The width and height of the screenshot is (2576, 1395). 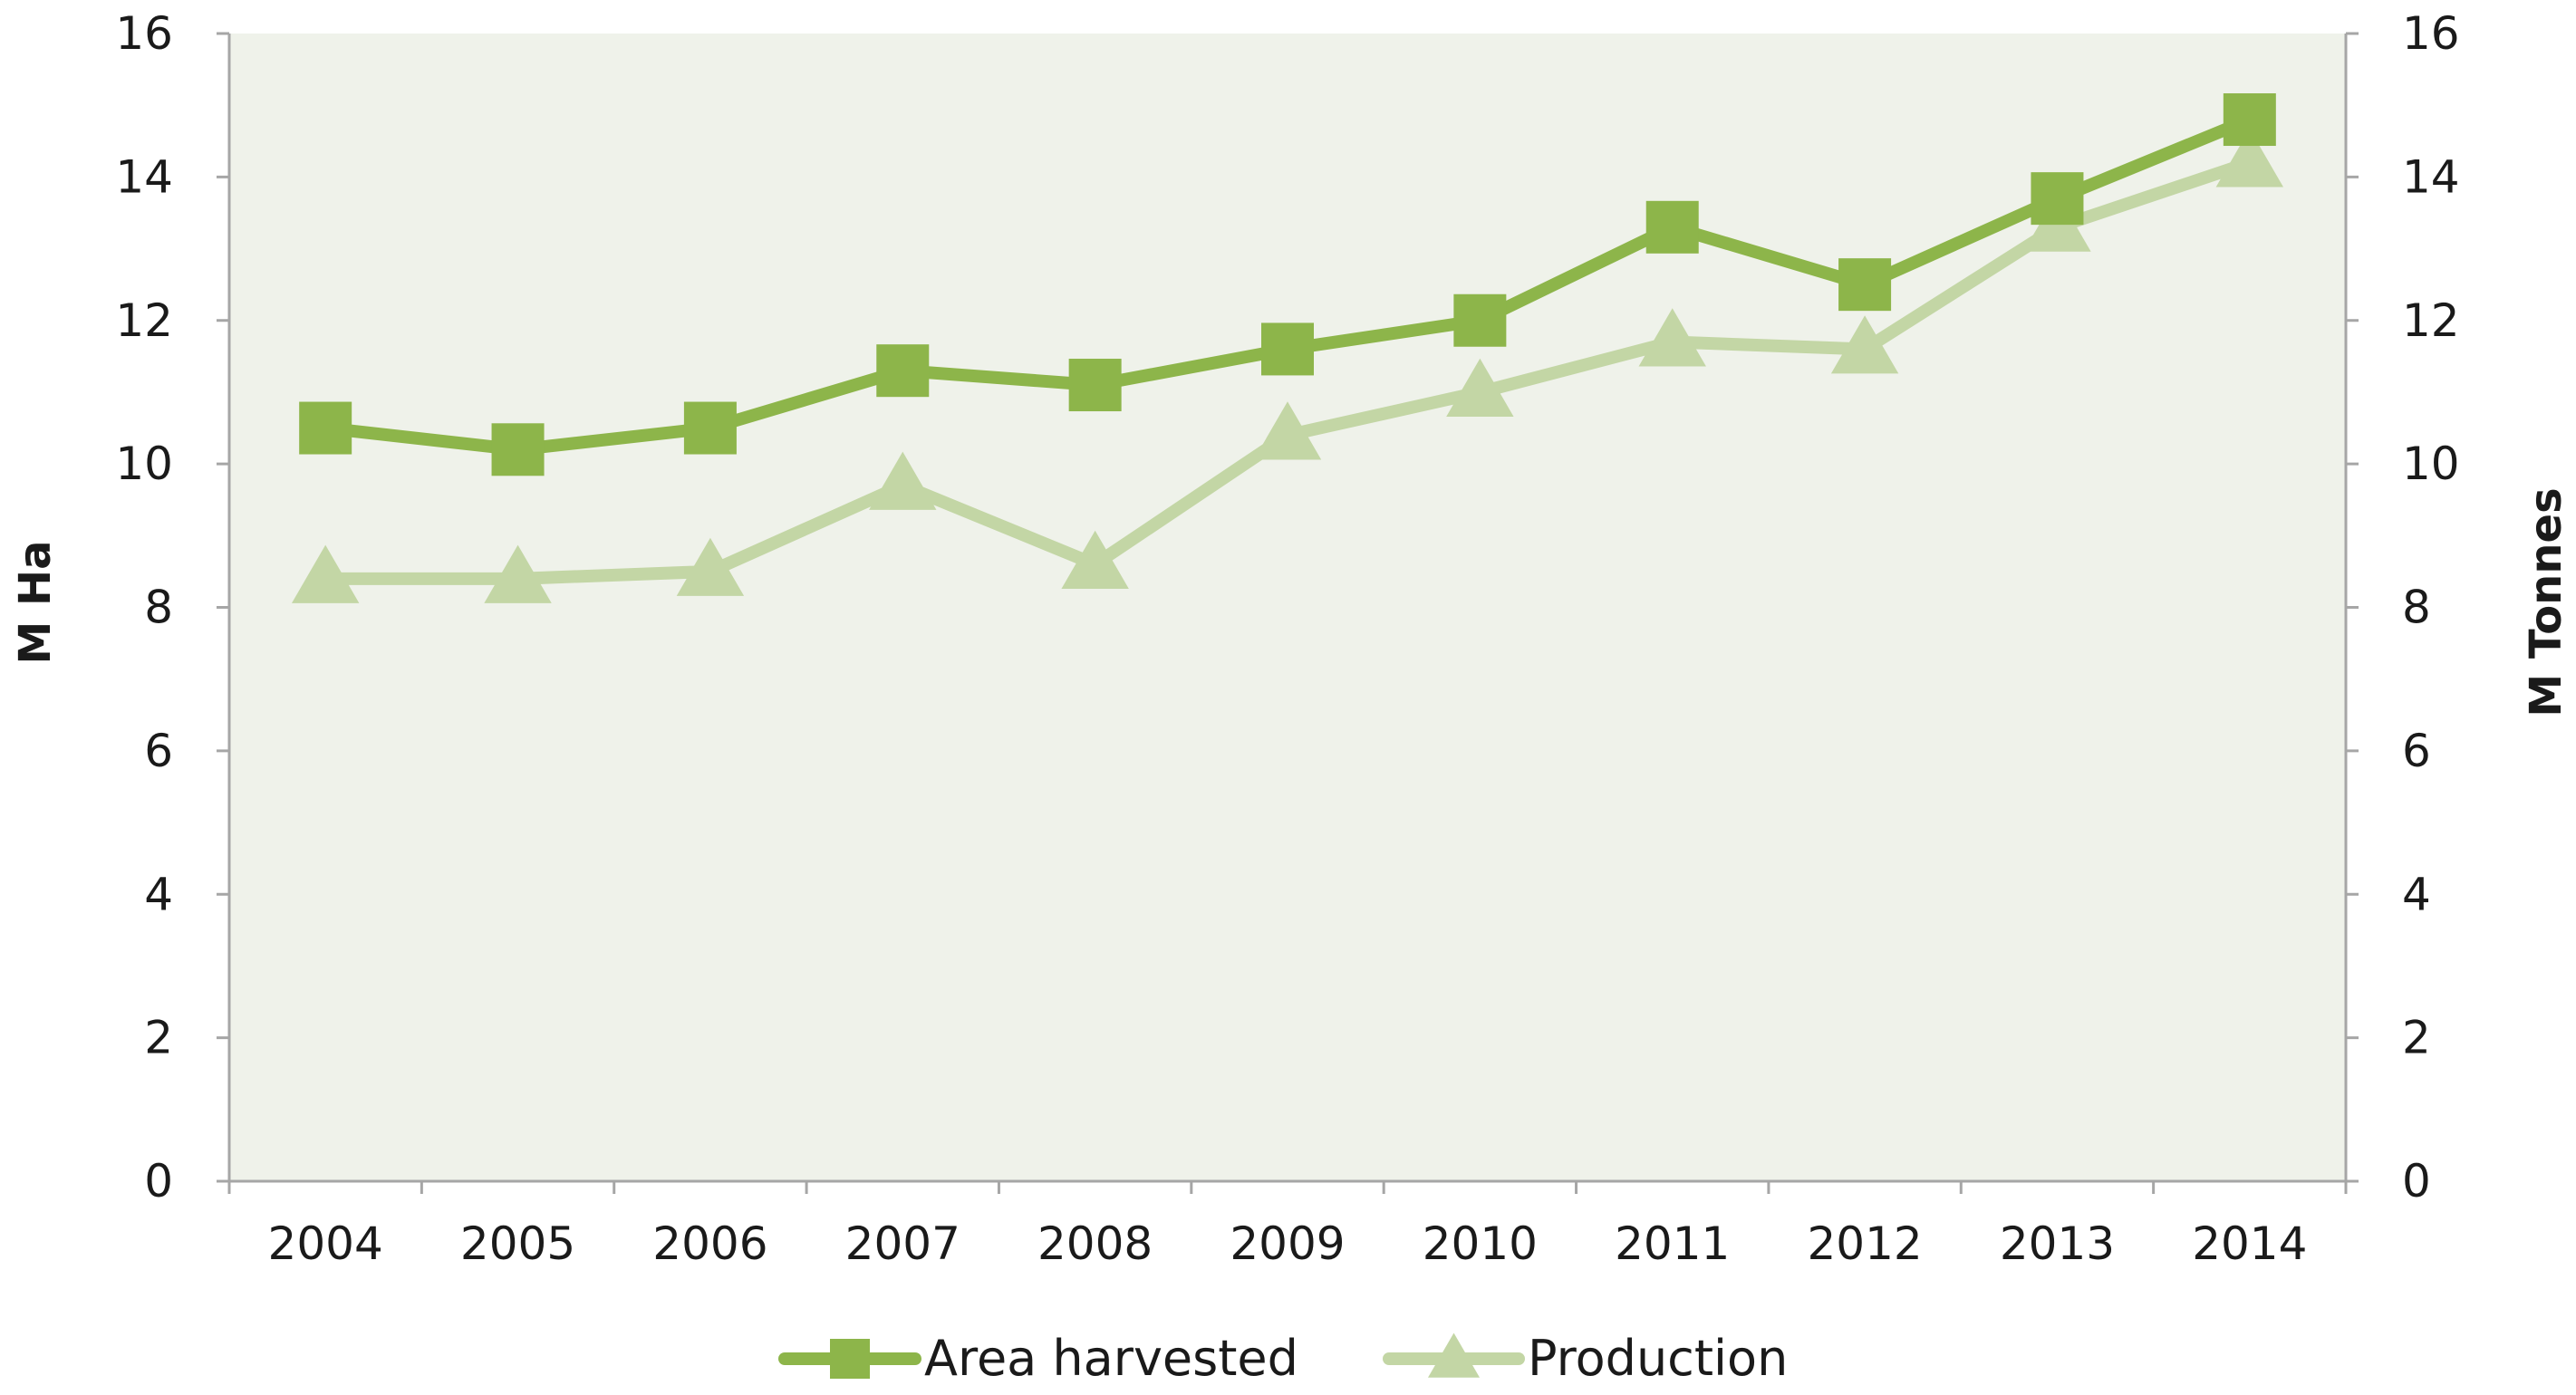 What do you see at coordinates (2416, 751) in the screenshot?
I see `right-tick-label: 6` at bounding box center [2416, 751].